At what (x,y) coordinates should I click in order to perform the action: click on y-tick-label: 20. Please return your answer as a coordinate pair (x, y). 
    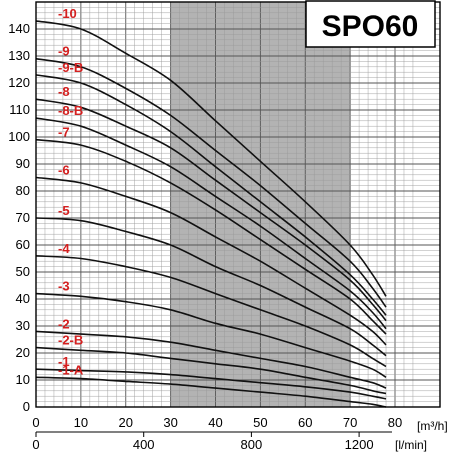
    Looking at the image, I should click on (23, 352).